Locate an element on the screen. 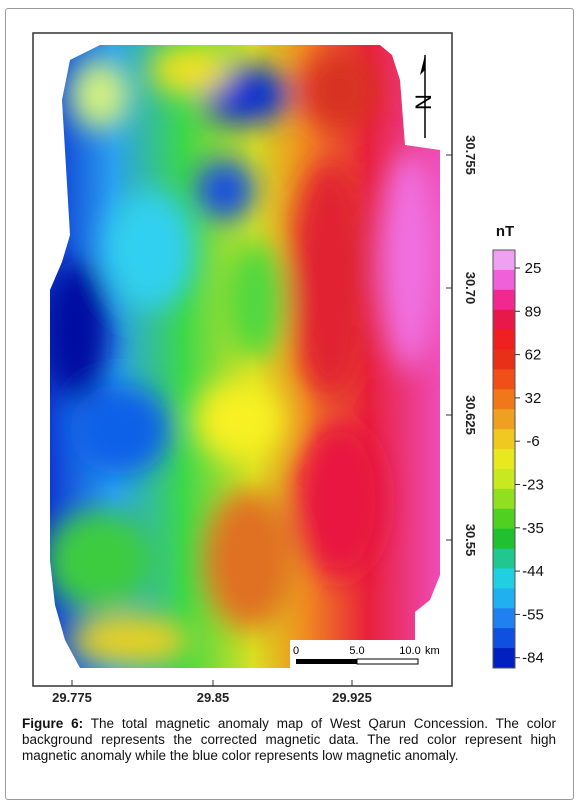 The height and width of the screenshot is (806, 579). x-tick-label: 29.85 is located at coordinates (213, 697).